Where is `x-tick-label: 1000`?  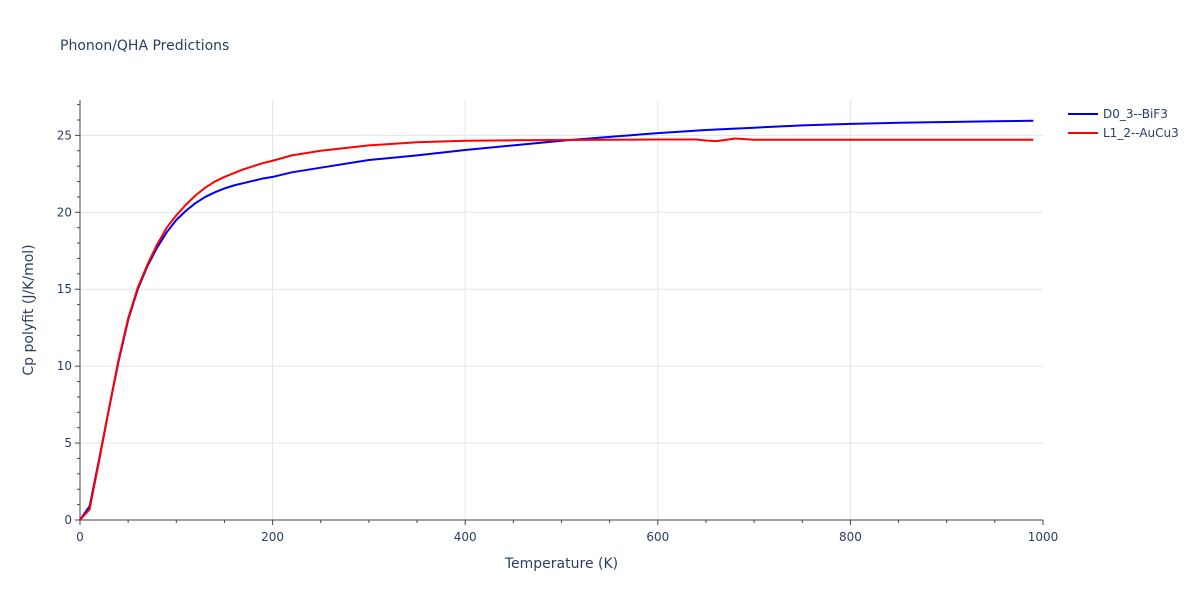 x-tick-label: 1000 is located at coordinates (1043, 537).